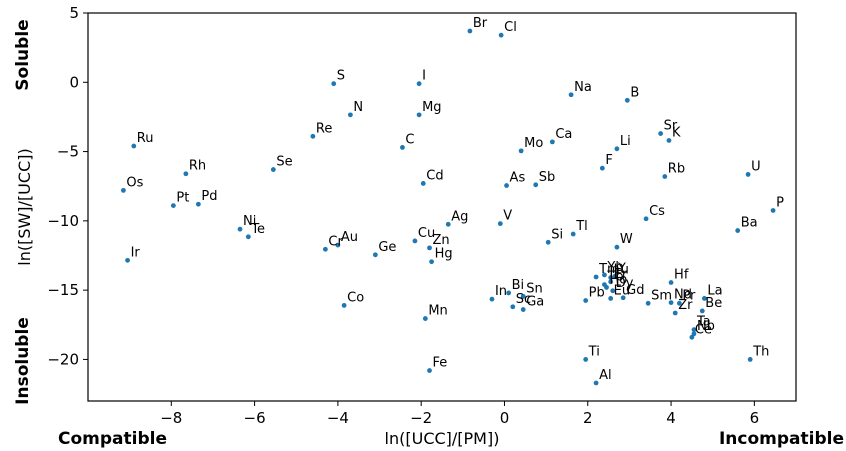 This screenshot has width=846, height=451. Describe the element at coordinates (444, 254) in the screenshot. I see `point-label-hg: Hg` at that location.